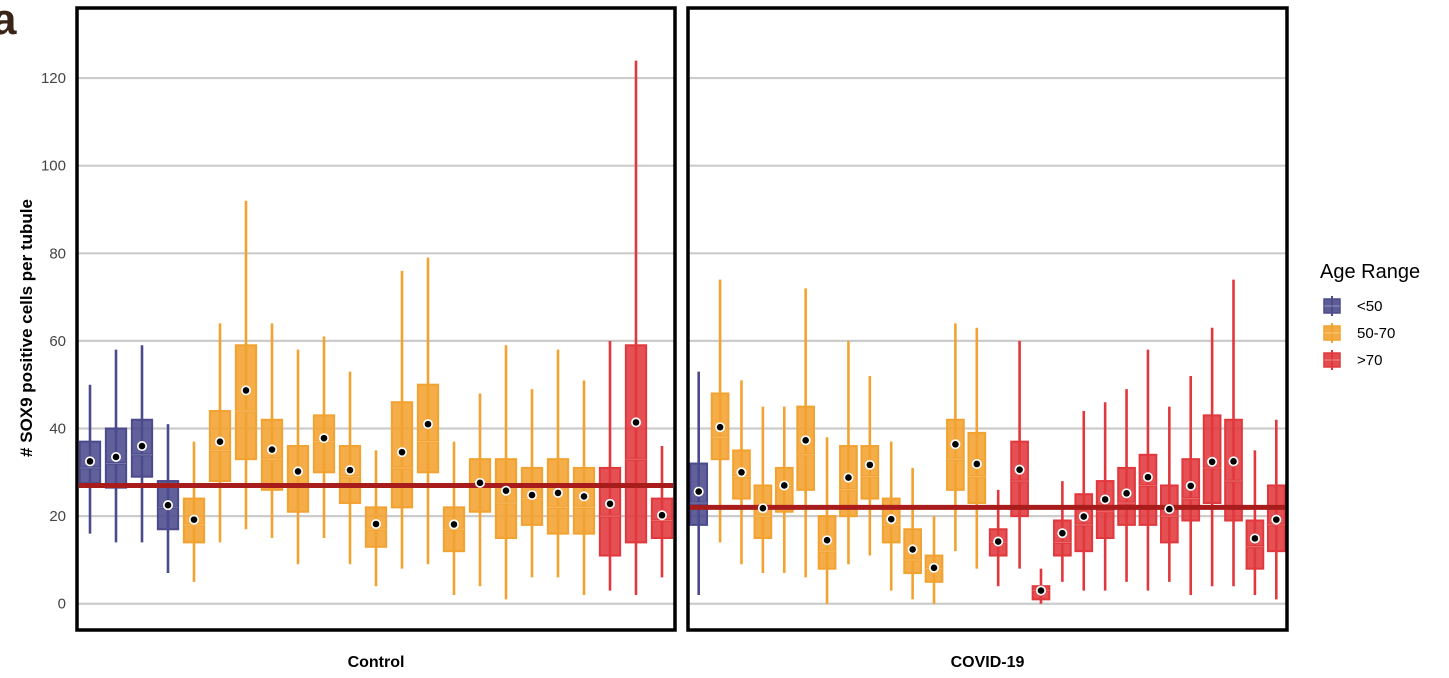  I want to click on facet-label-covid-19: COVID-19, so click(988, 662).